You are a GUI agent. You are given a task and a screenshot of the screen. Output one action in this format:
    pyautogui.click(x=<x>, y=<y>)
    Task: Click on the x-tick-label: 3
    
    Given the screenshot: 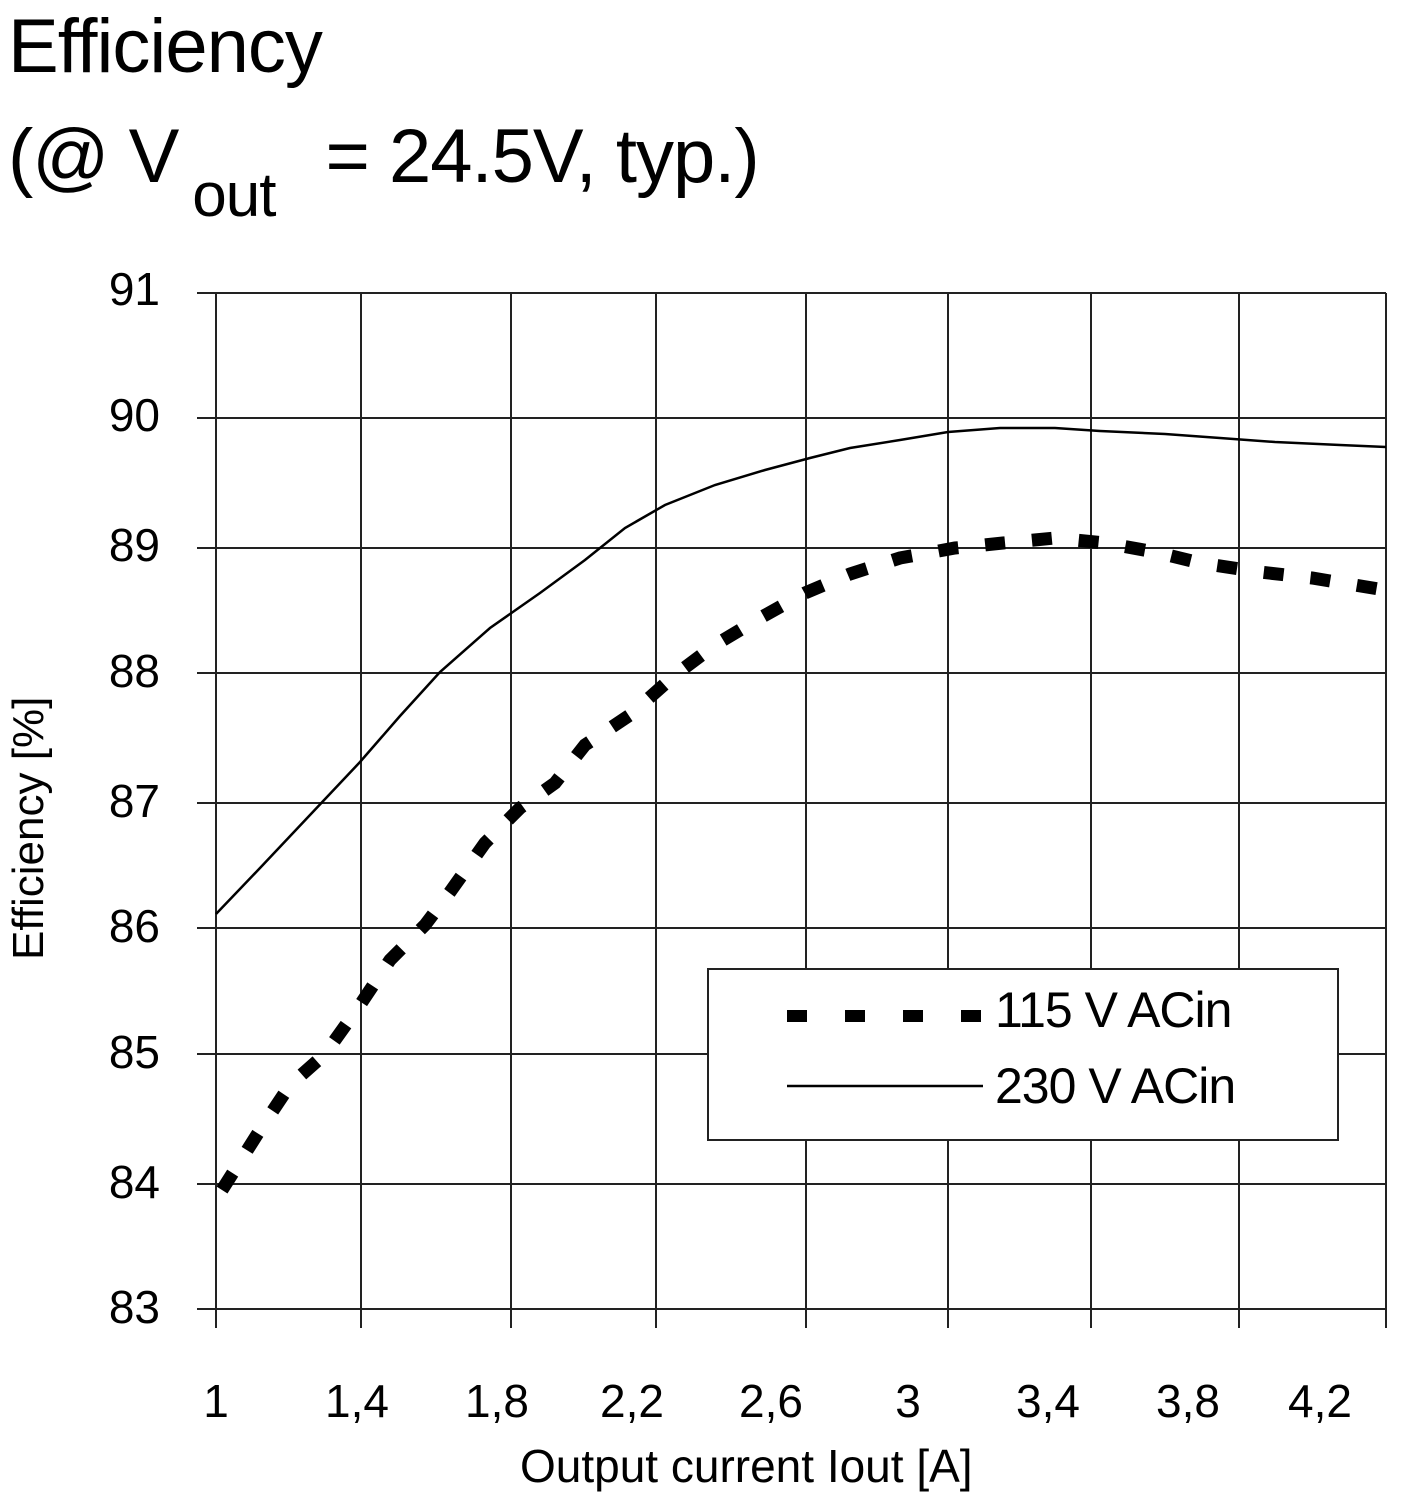 What is the action you would take?
    pyautogui.click(x=908, y=1401)
    